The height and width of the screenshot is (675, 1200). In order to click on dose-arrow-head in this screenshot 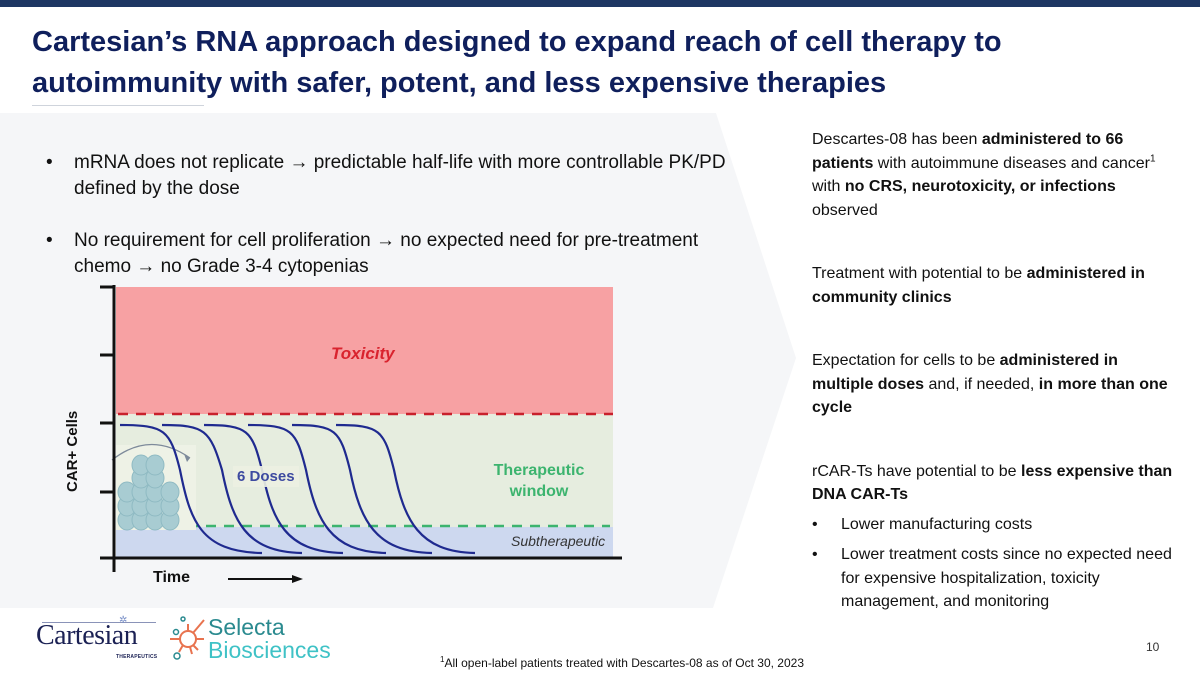, I will do `click(187, 458)`.